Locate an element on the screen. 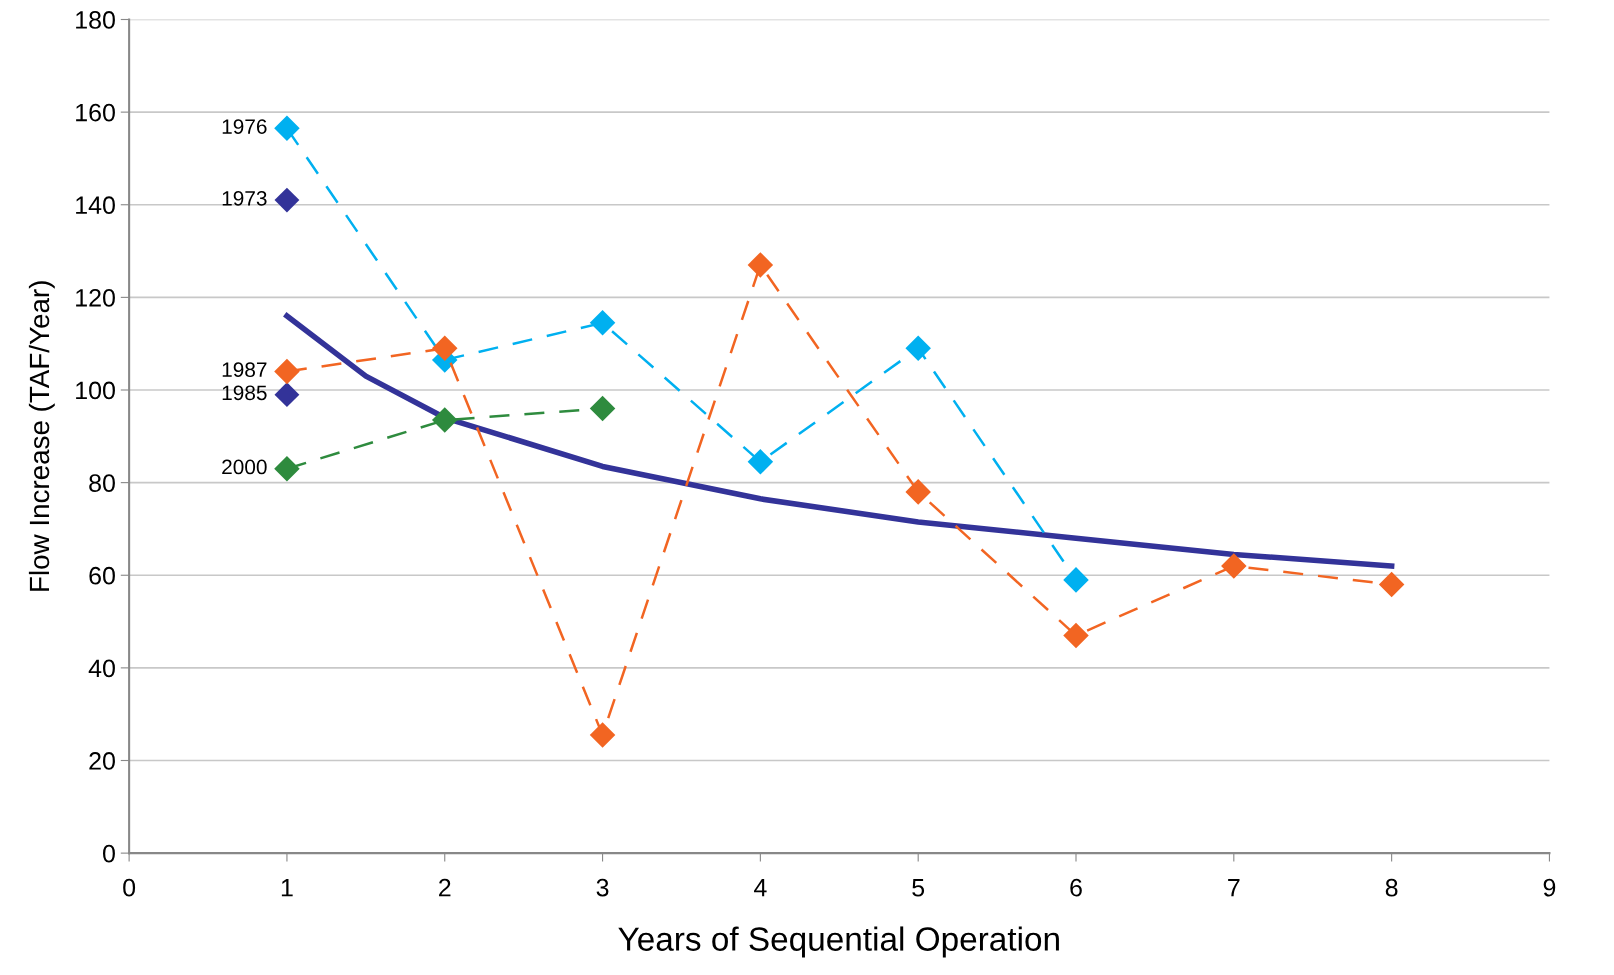  x-tick-label: 2 is located at coordinates (445, 887).